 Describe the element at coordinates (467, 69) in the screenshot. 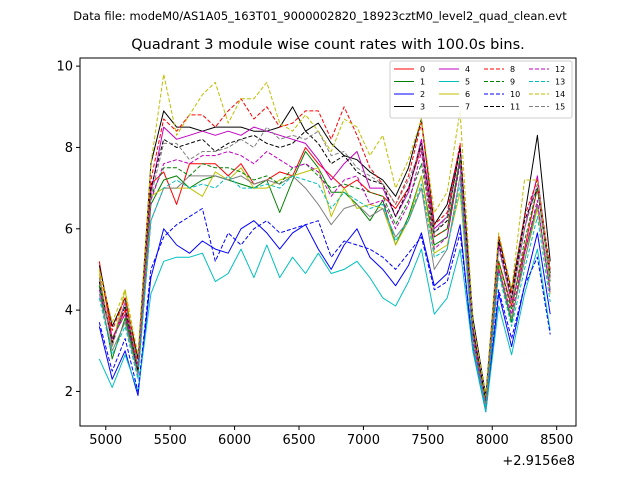

I see `legend-label-4: 4` at that location.